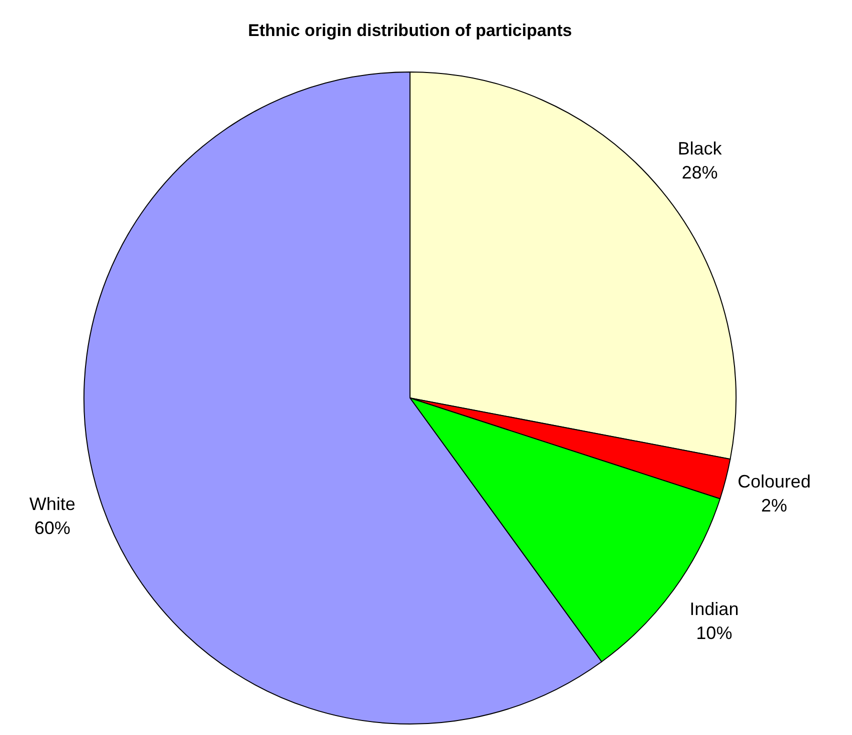 Image resolution: width=852 pixels, height=735 pixels. What do you see at coordinates (700, 148) in the screenshot?
I see `slice-label: Black` at bounding box center [700, 148].